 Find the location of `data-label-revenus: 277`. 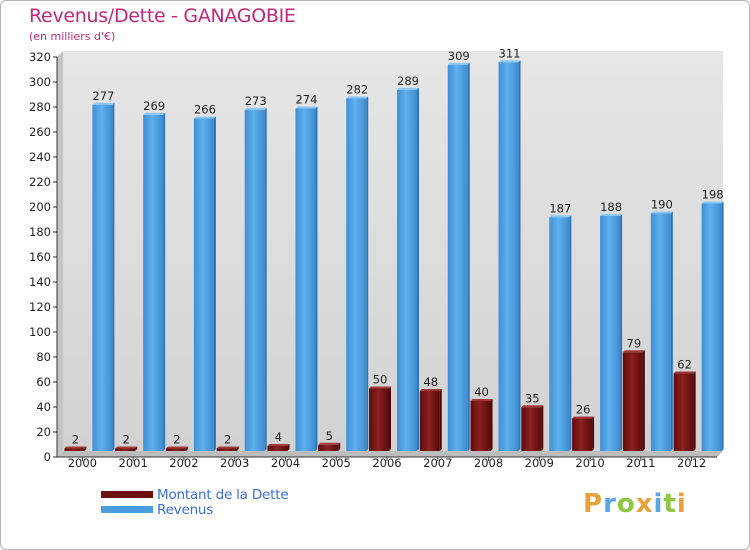

data-label-revenus: 277 is located at coordinates (103, 96).